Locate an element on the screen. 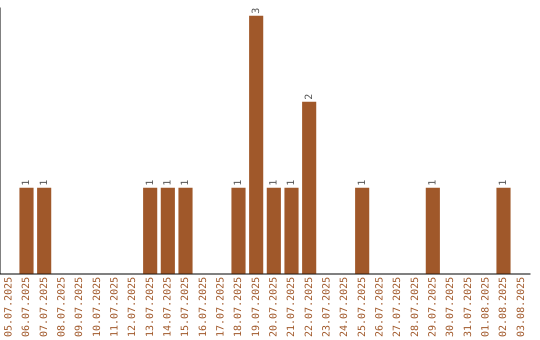 The height and width of the screenshot is (340, 540). x-tick-label: 09.07.2025 is located at coordinates (80, 307).